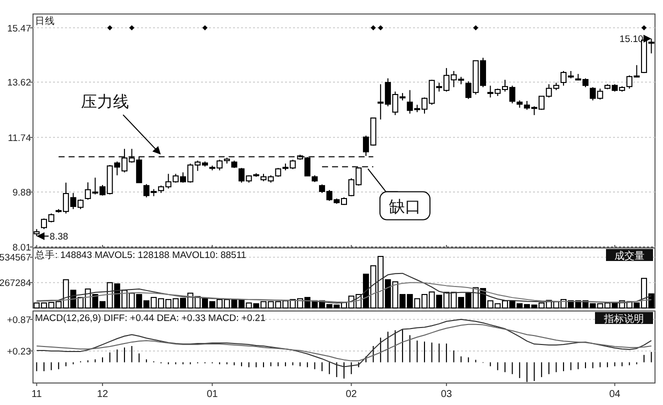 The height and width of the screenshot is (405, 663). I want to click on annotation: 缺口, so click(404, 207).